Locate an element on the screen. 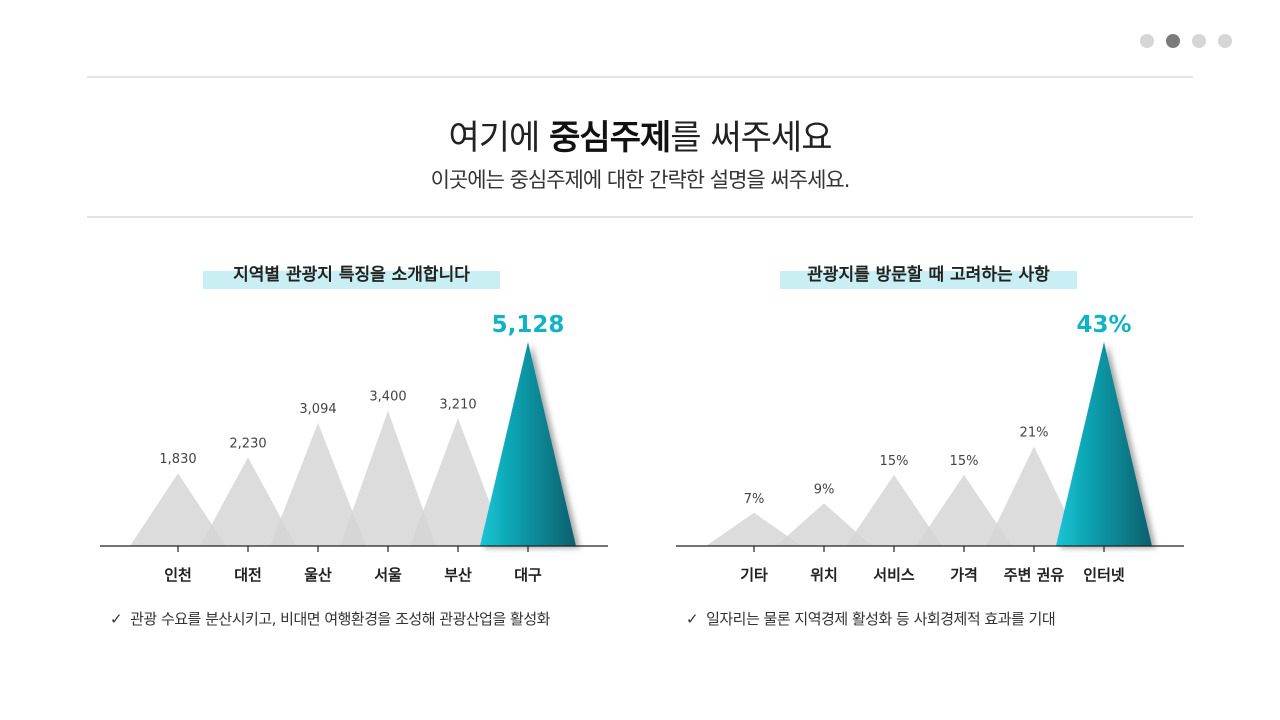 The height and width of the screenshot is (720, 1280). x-tick-label-인터넷: 인터넷 is located at coordinates (1104, 575).